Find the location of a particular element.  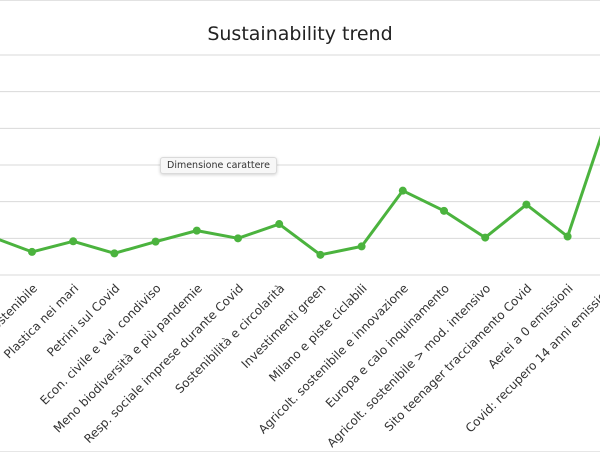

x-tick-label: Petrini sul Covid is located at coordinates (83, 320).